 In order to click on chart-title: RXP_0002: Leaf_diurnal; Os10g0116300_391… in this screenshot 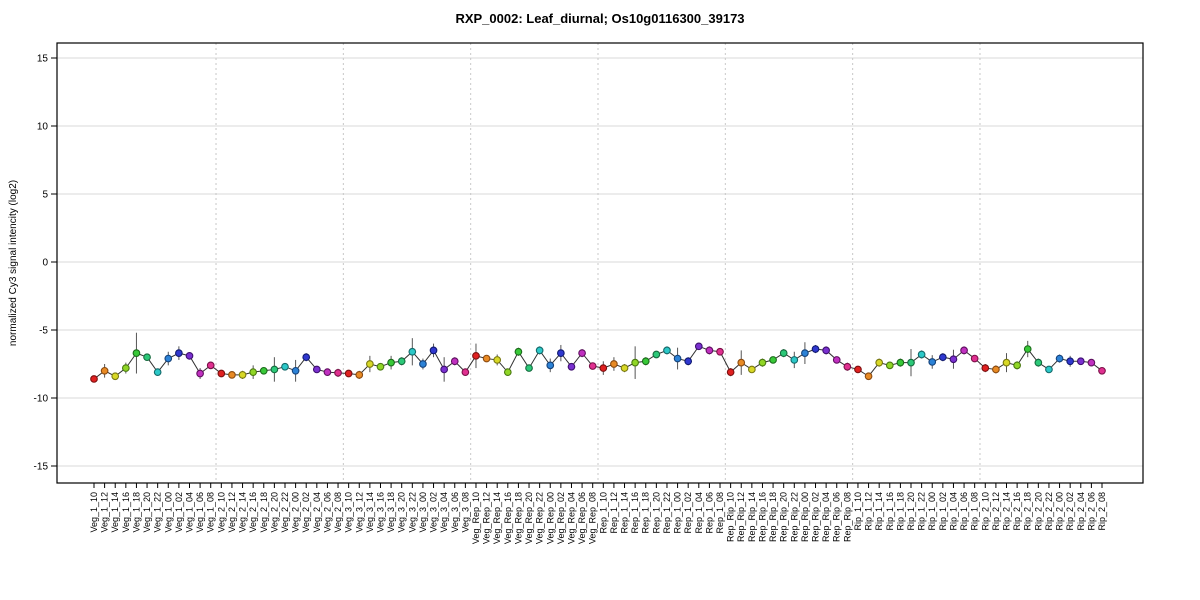, I will do `click(600, 18)`.